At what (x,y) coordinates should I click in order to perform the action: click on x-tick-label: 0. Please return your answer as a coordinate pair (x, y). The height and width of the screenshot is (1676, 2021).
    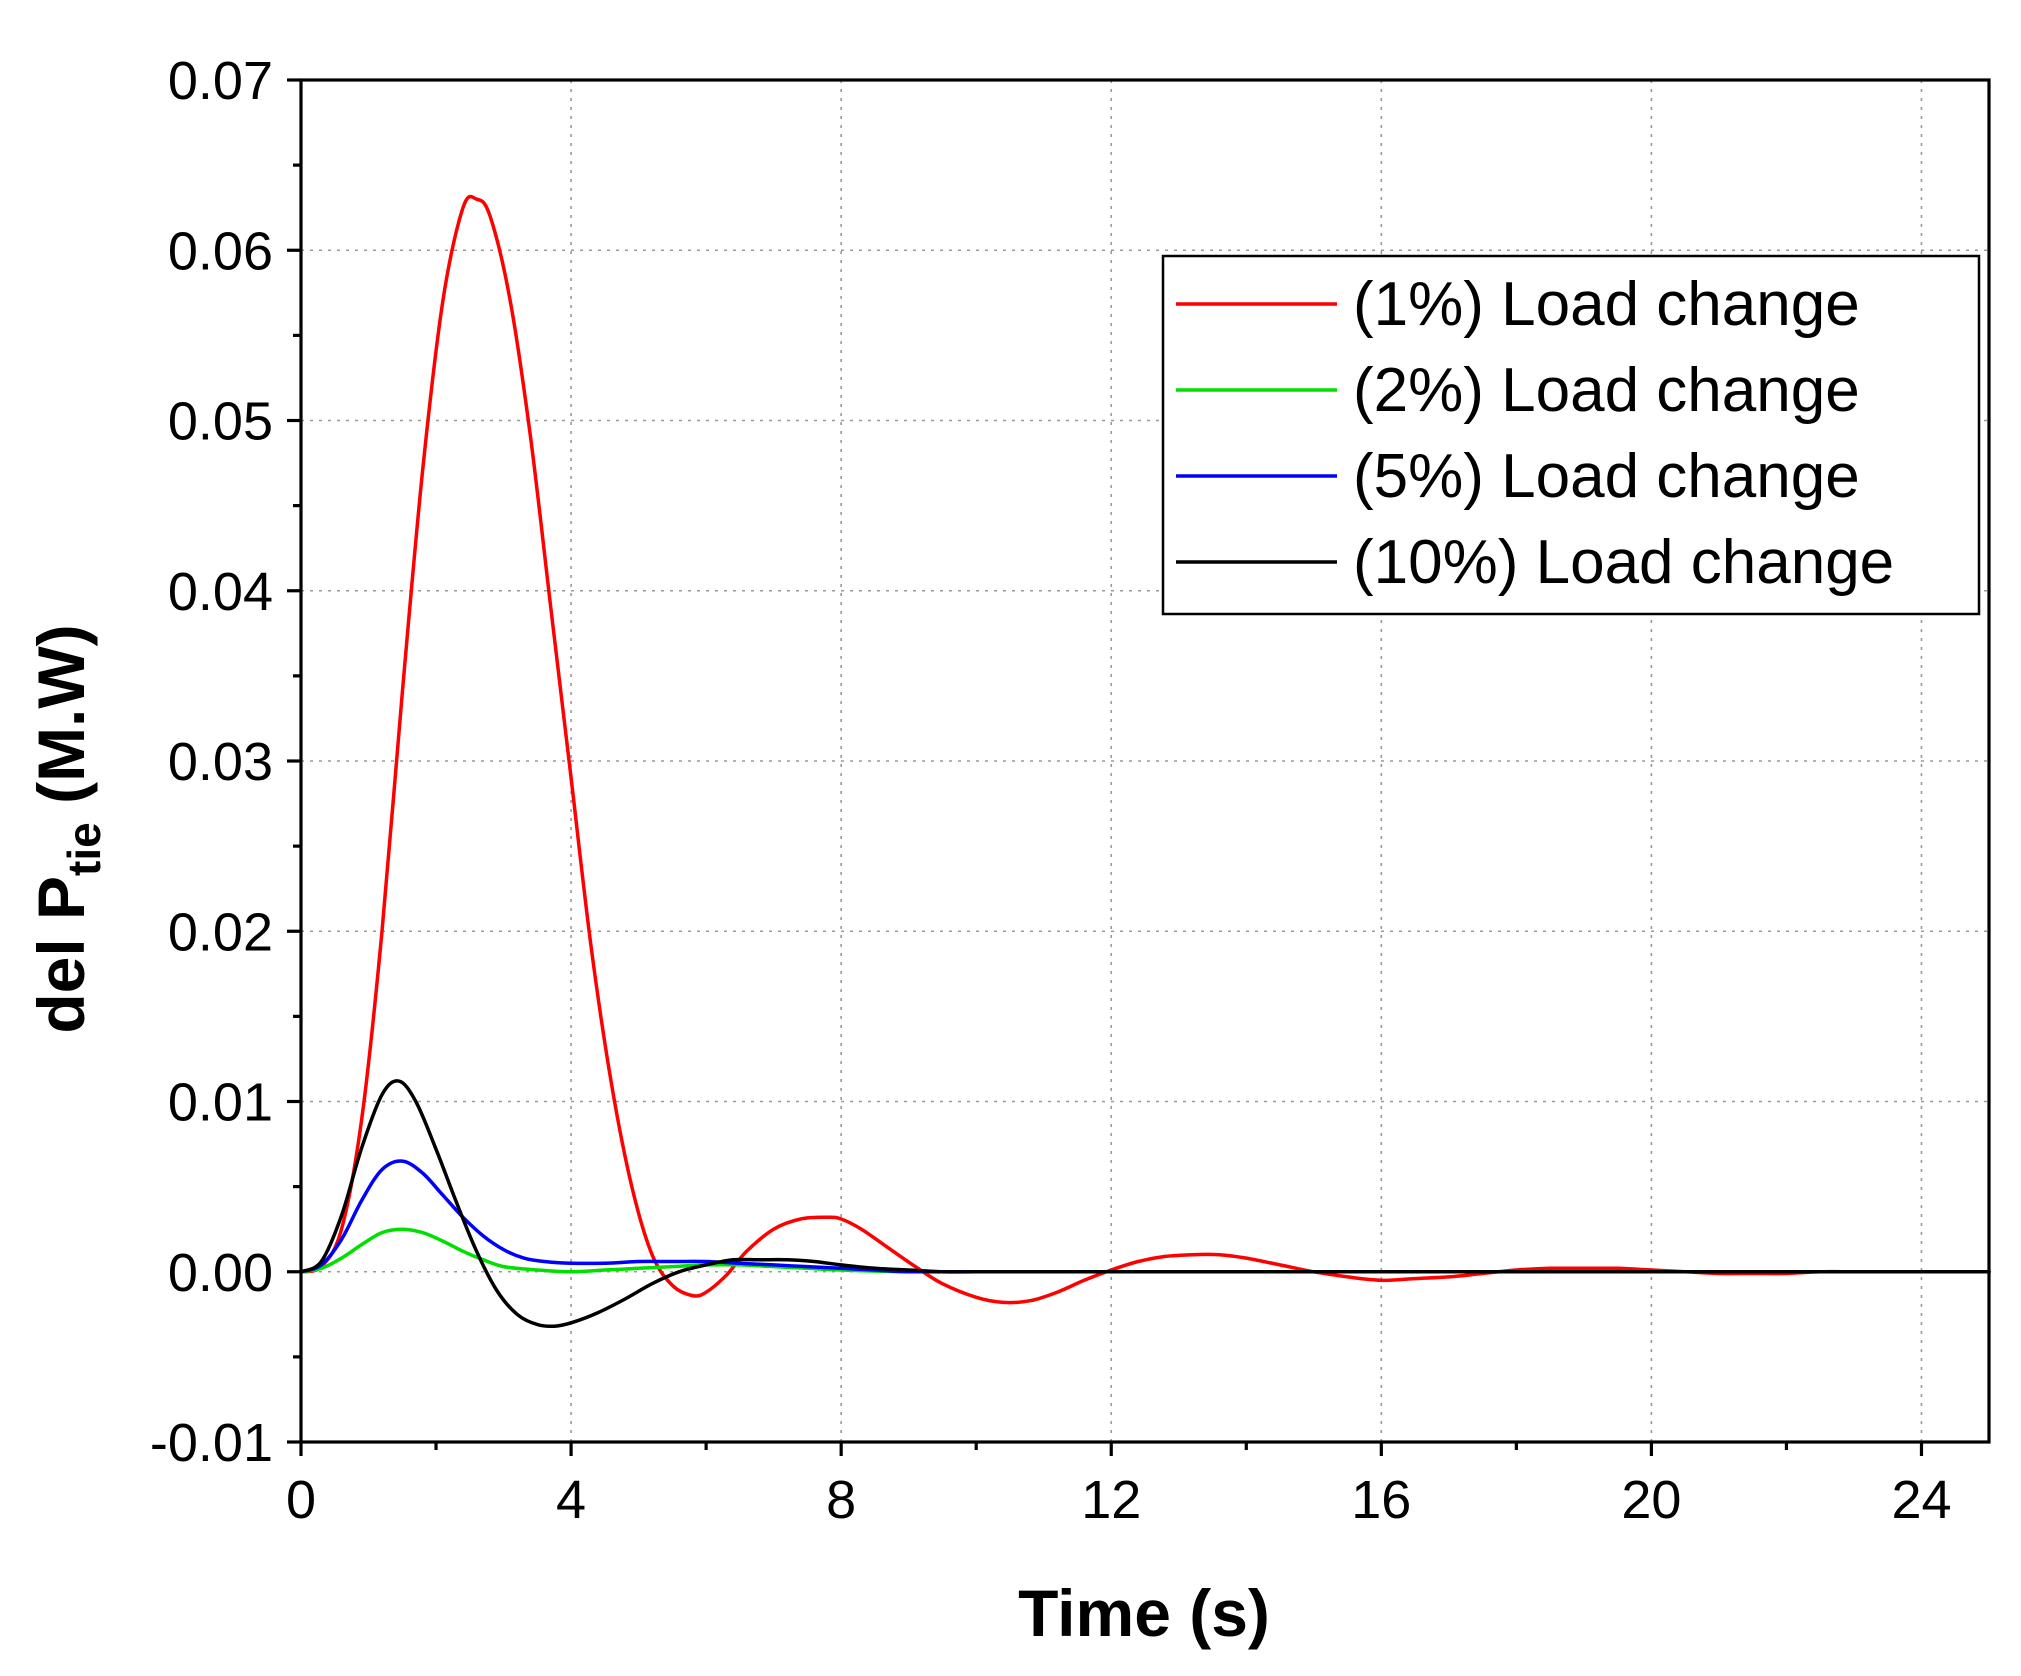
    Looking at the image, I should click on (301, 1500).